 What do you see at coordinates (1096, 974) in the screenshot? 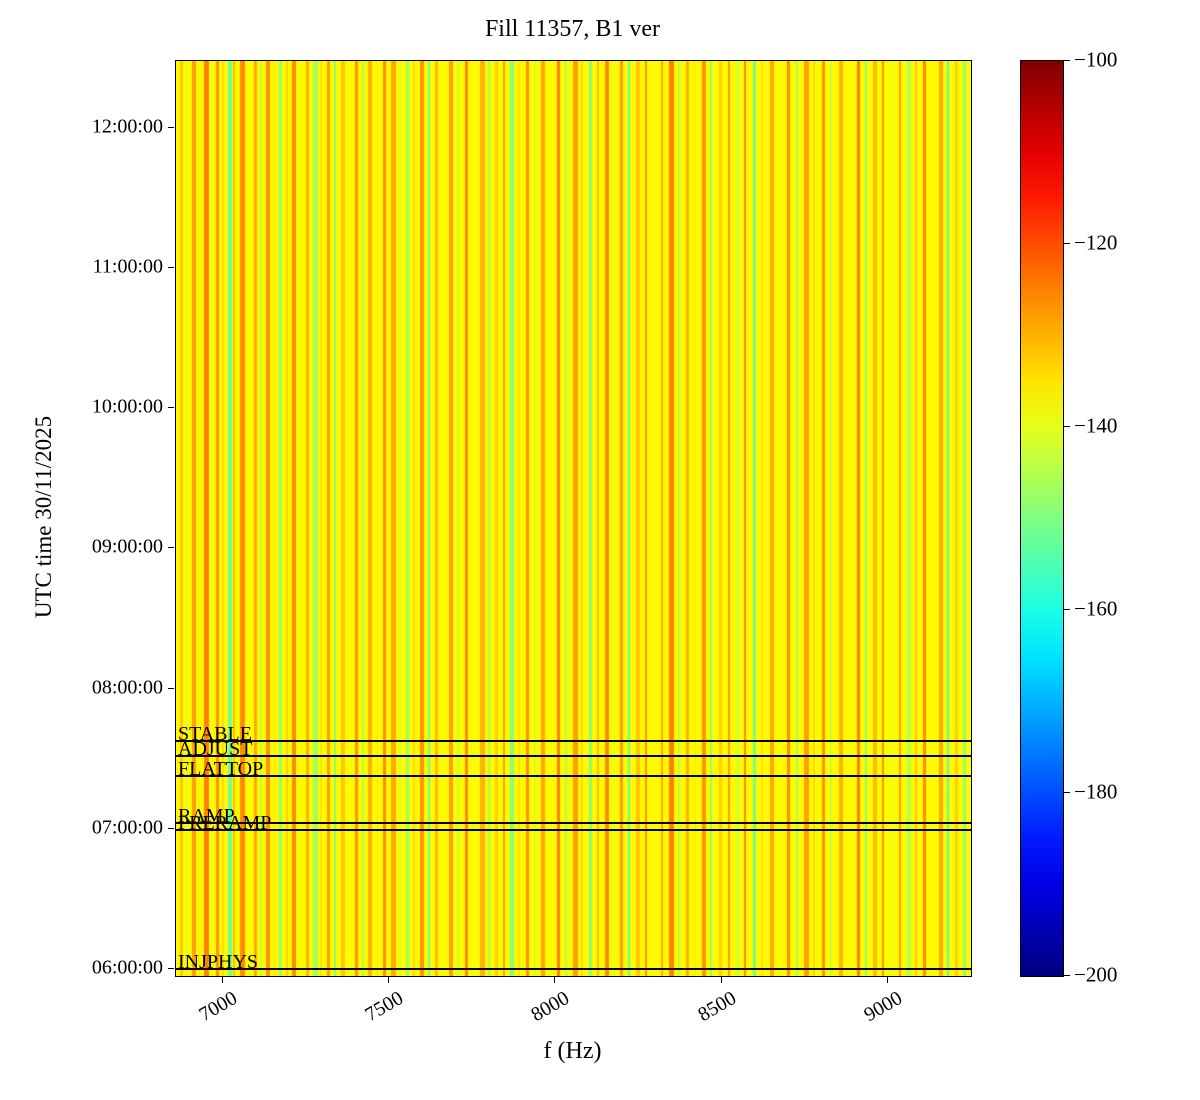
I see `colorbar-tick-label: −200` at bounding box center [1096, 974].